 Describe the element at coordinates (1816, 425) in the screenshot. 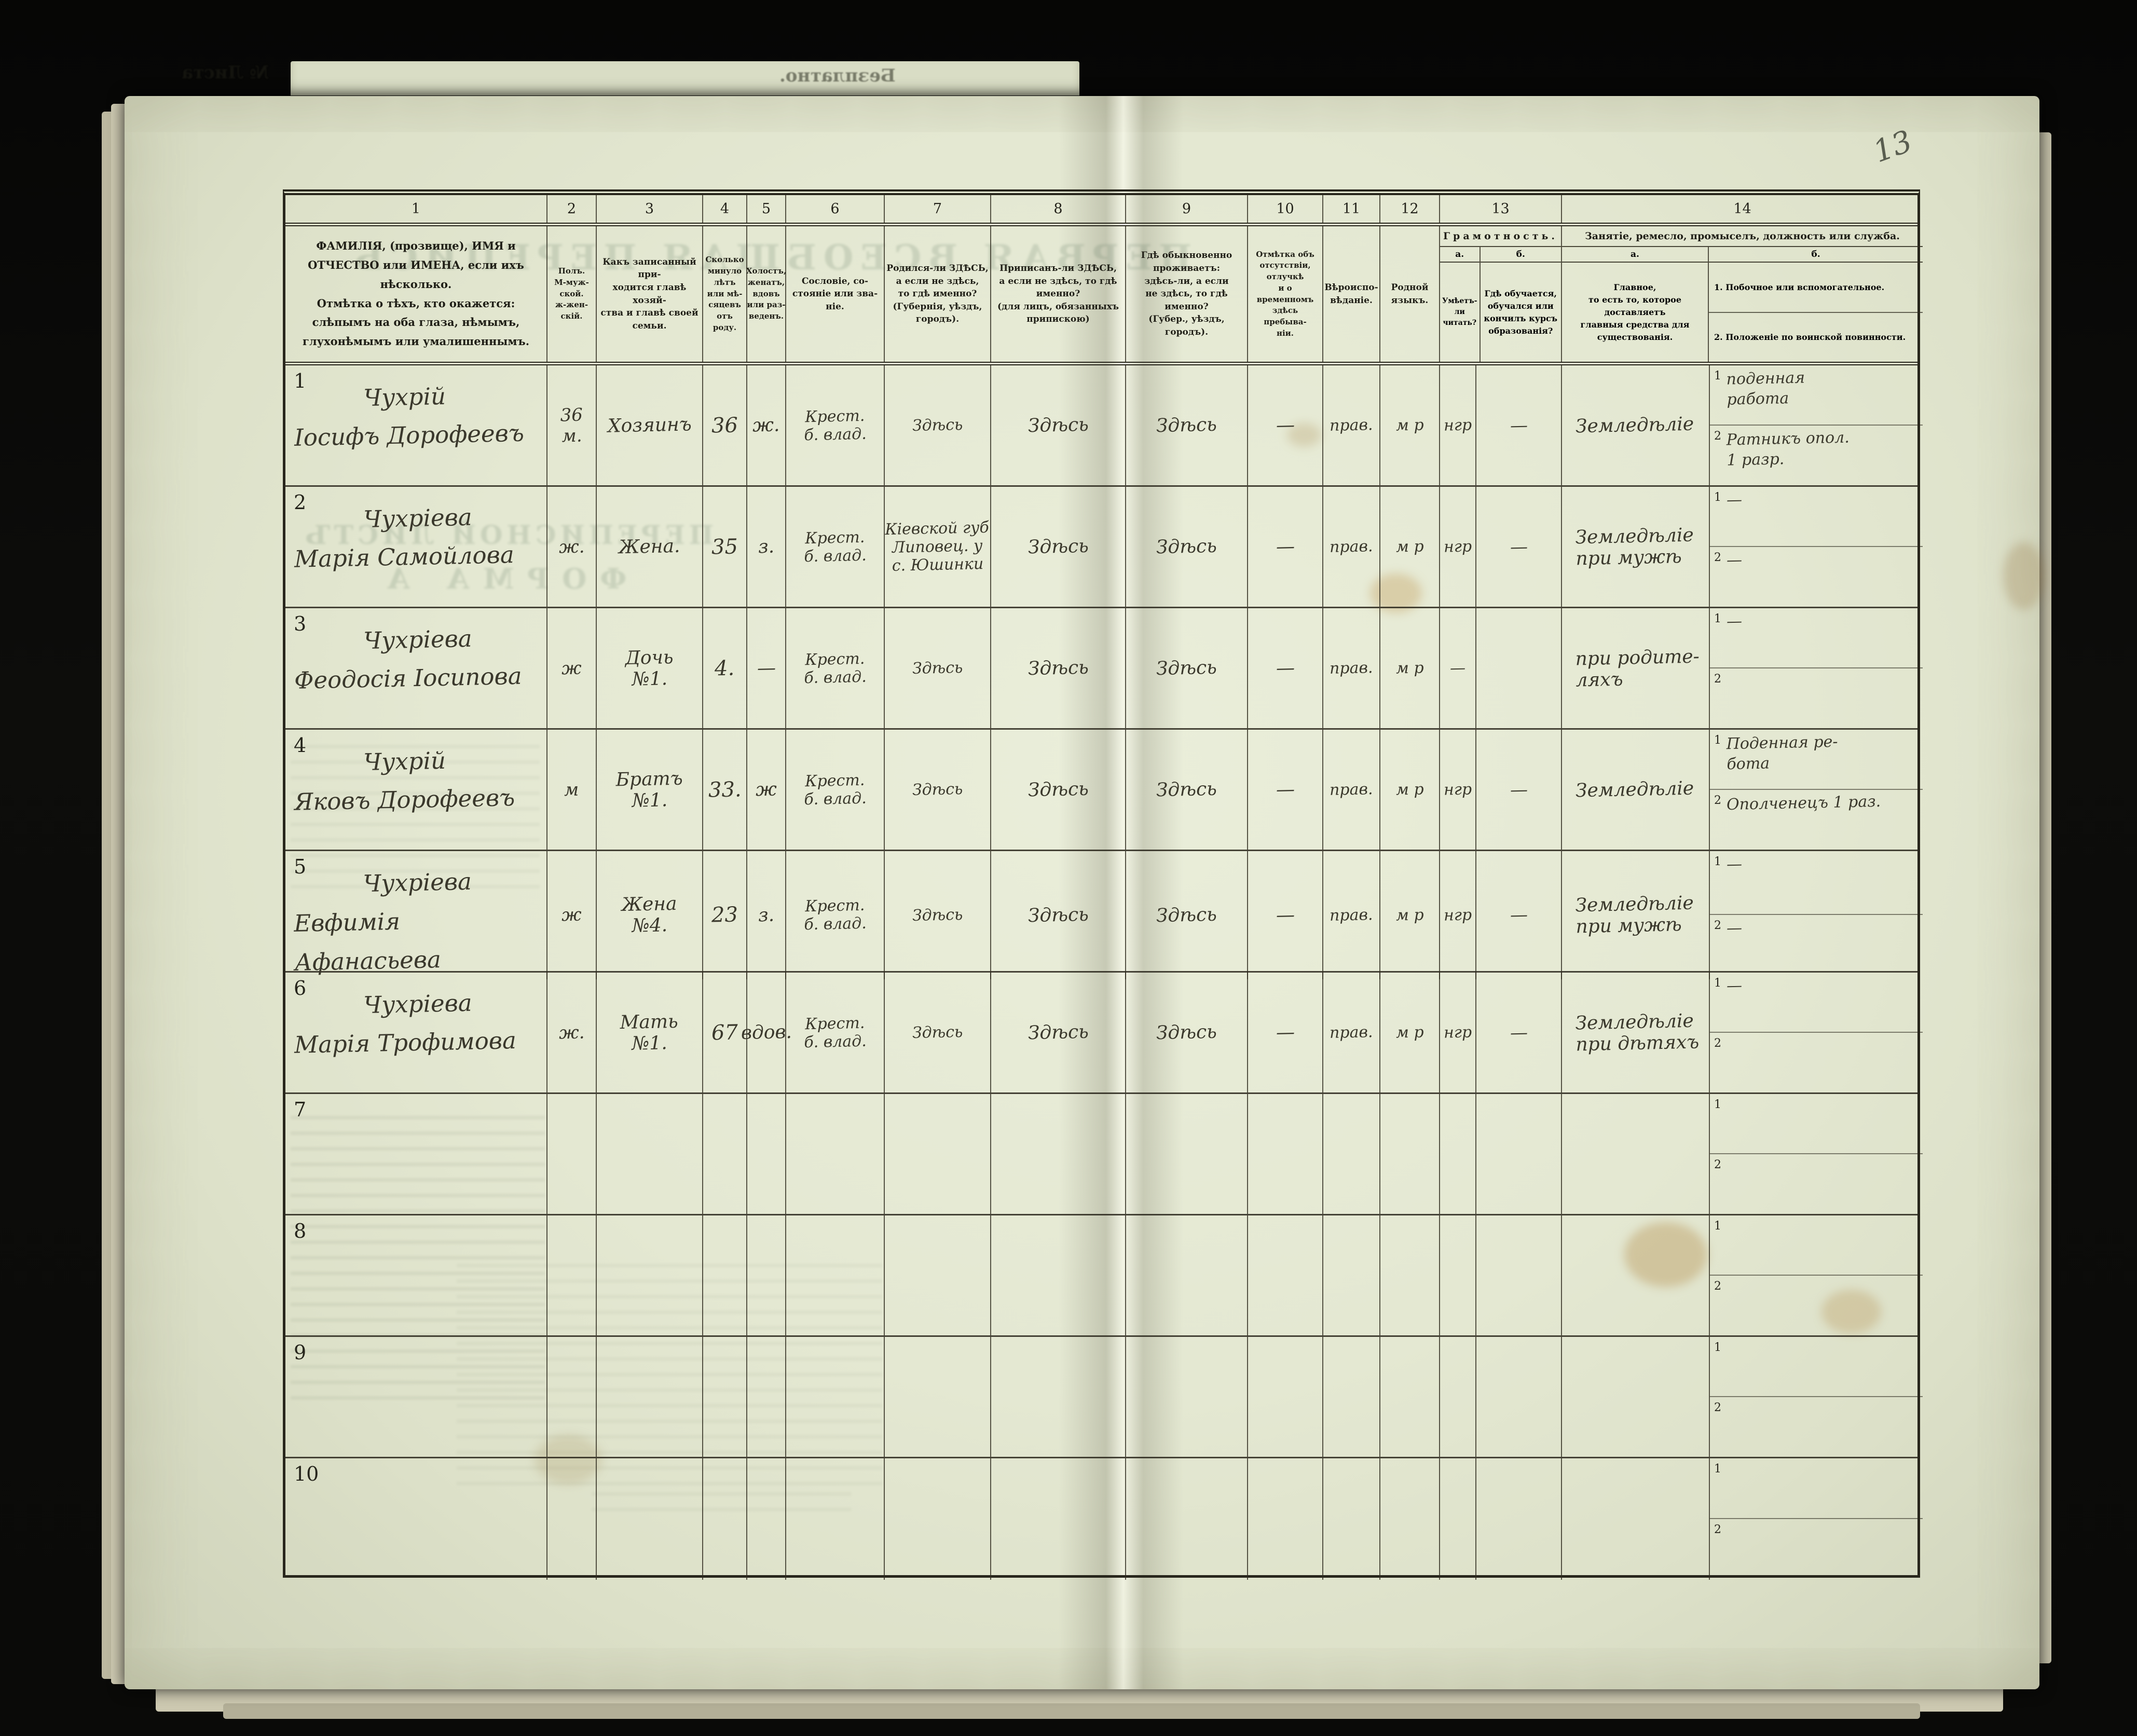

I see `cell-occupation-side: 1 поденная работа 2 Ратникъ опол. 1 разр.` at that location.